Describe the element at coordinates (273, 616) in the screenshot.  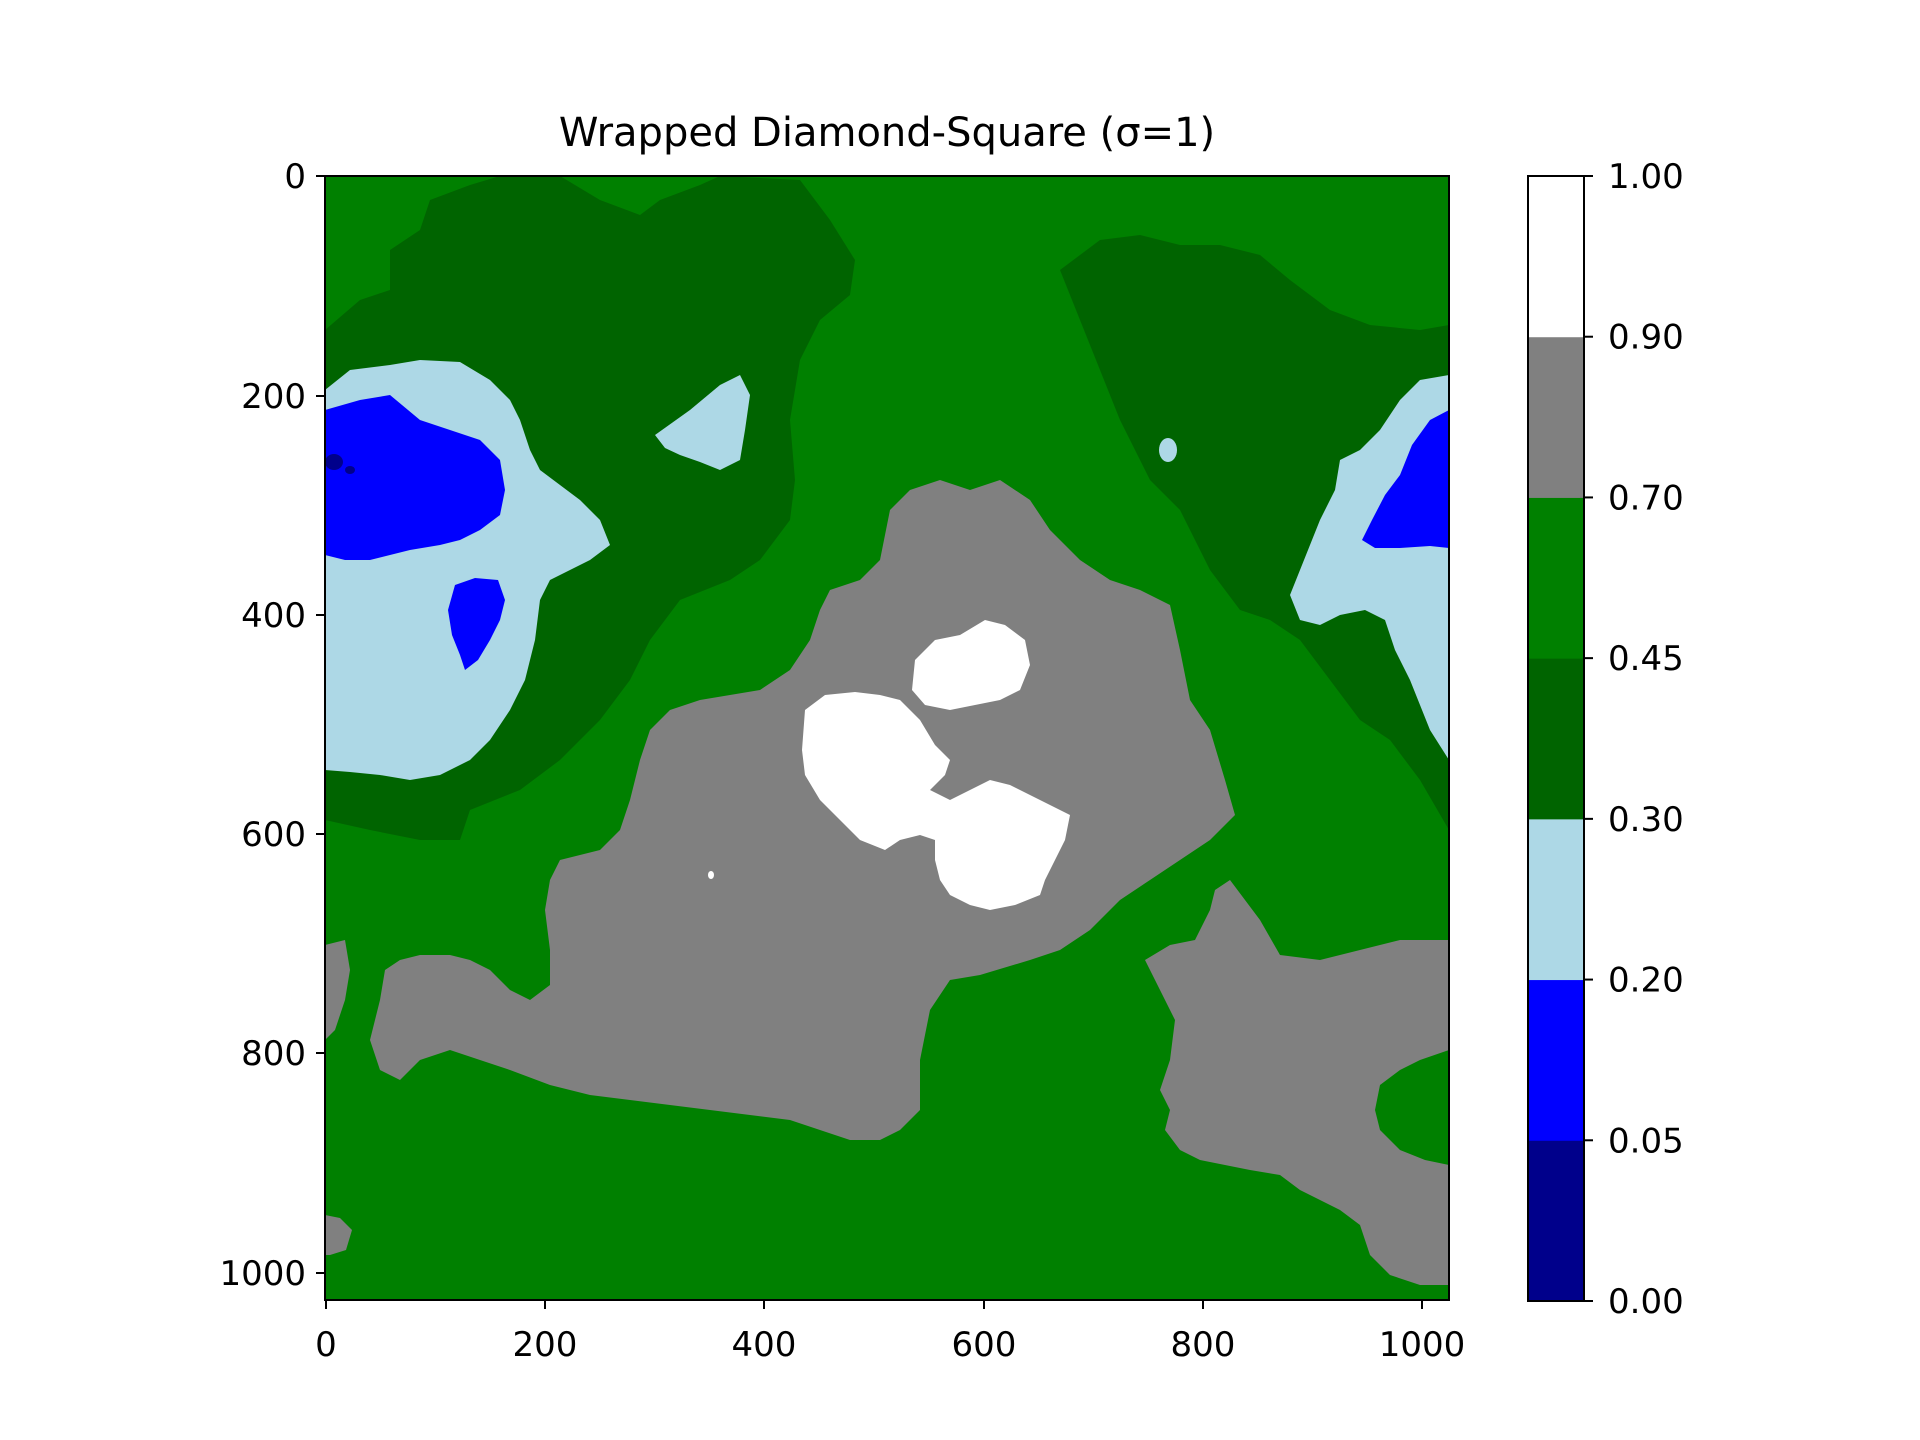
I see `y-tick-label: 400` at that location.